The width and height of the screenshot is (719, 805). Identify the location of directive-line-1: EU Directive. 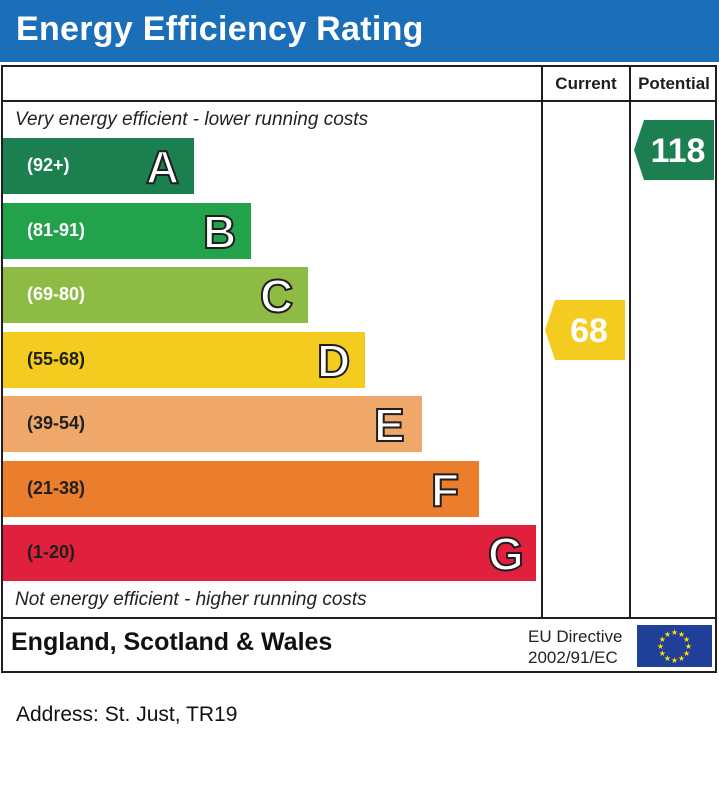
(575, 636).